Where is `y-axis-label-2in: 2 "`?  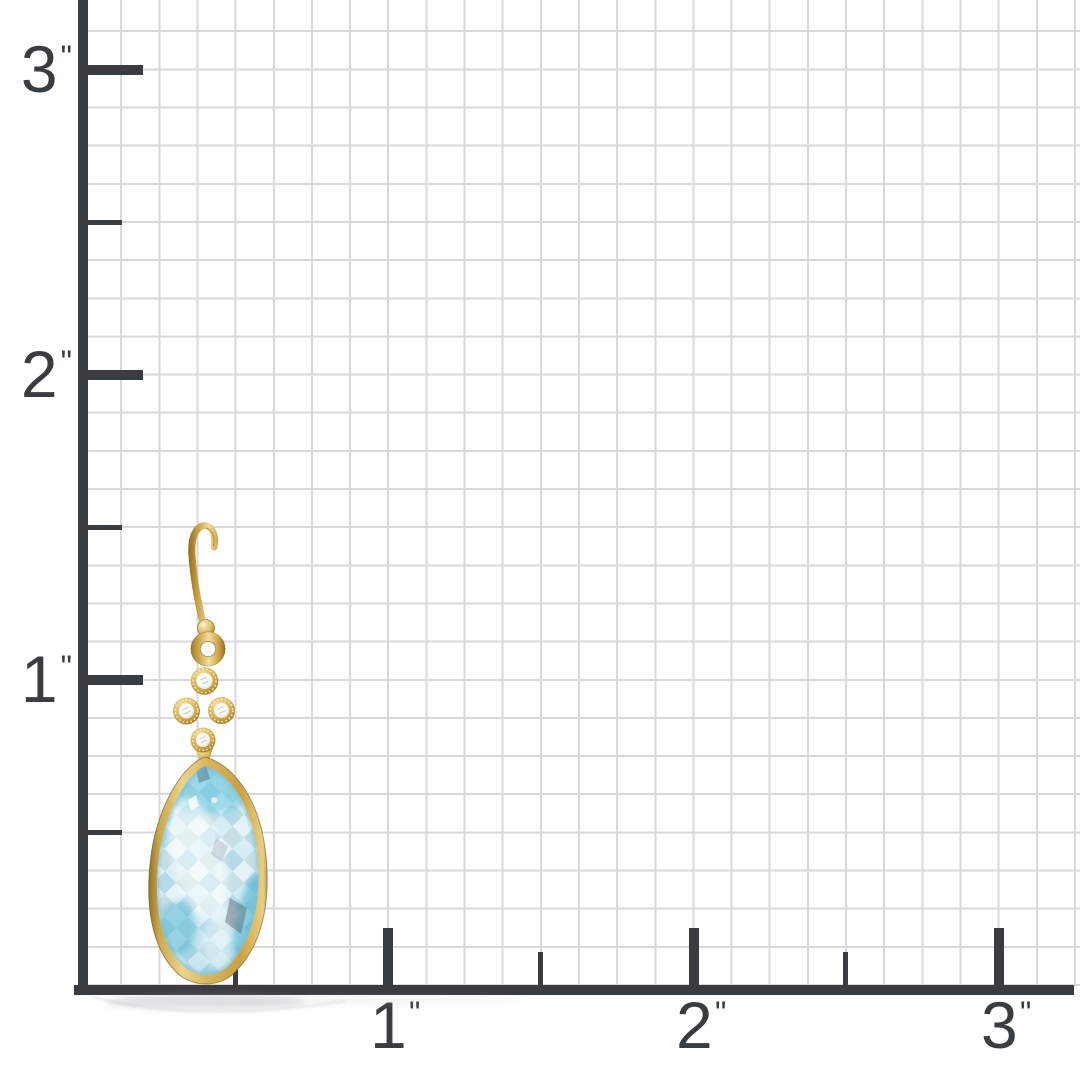
y-axis-label-2in: 2 " is located at coordinates (46, 374).